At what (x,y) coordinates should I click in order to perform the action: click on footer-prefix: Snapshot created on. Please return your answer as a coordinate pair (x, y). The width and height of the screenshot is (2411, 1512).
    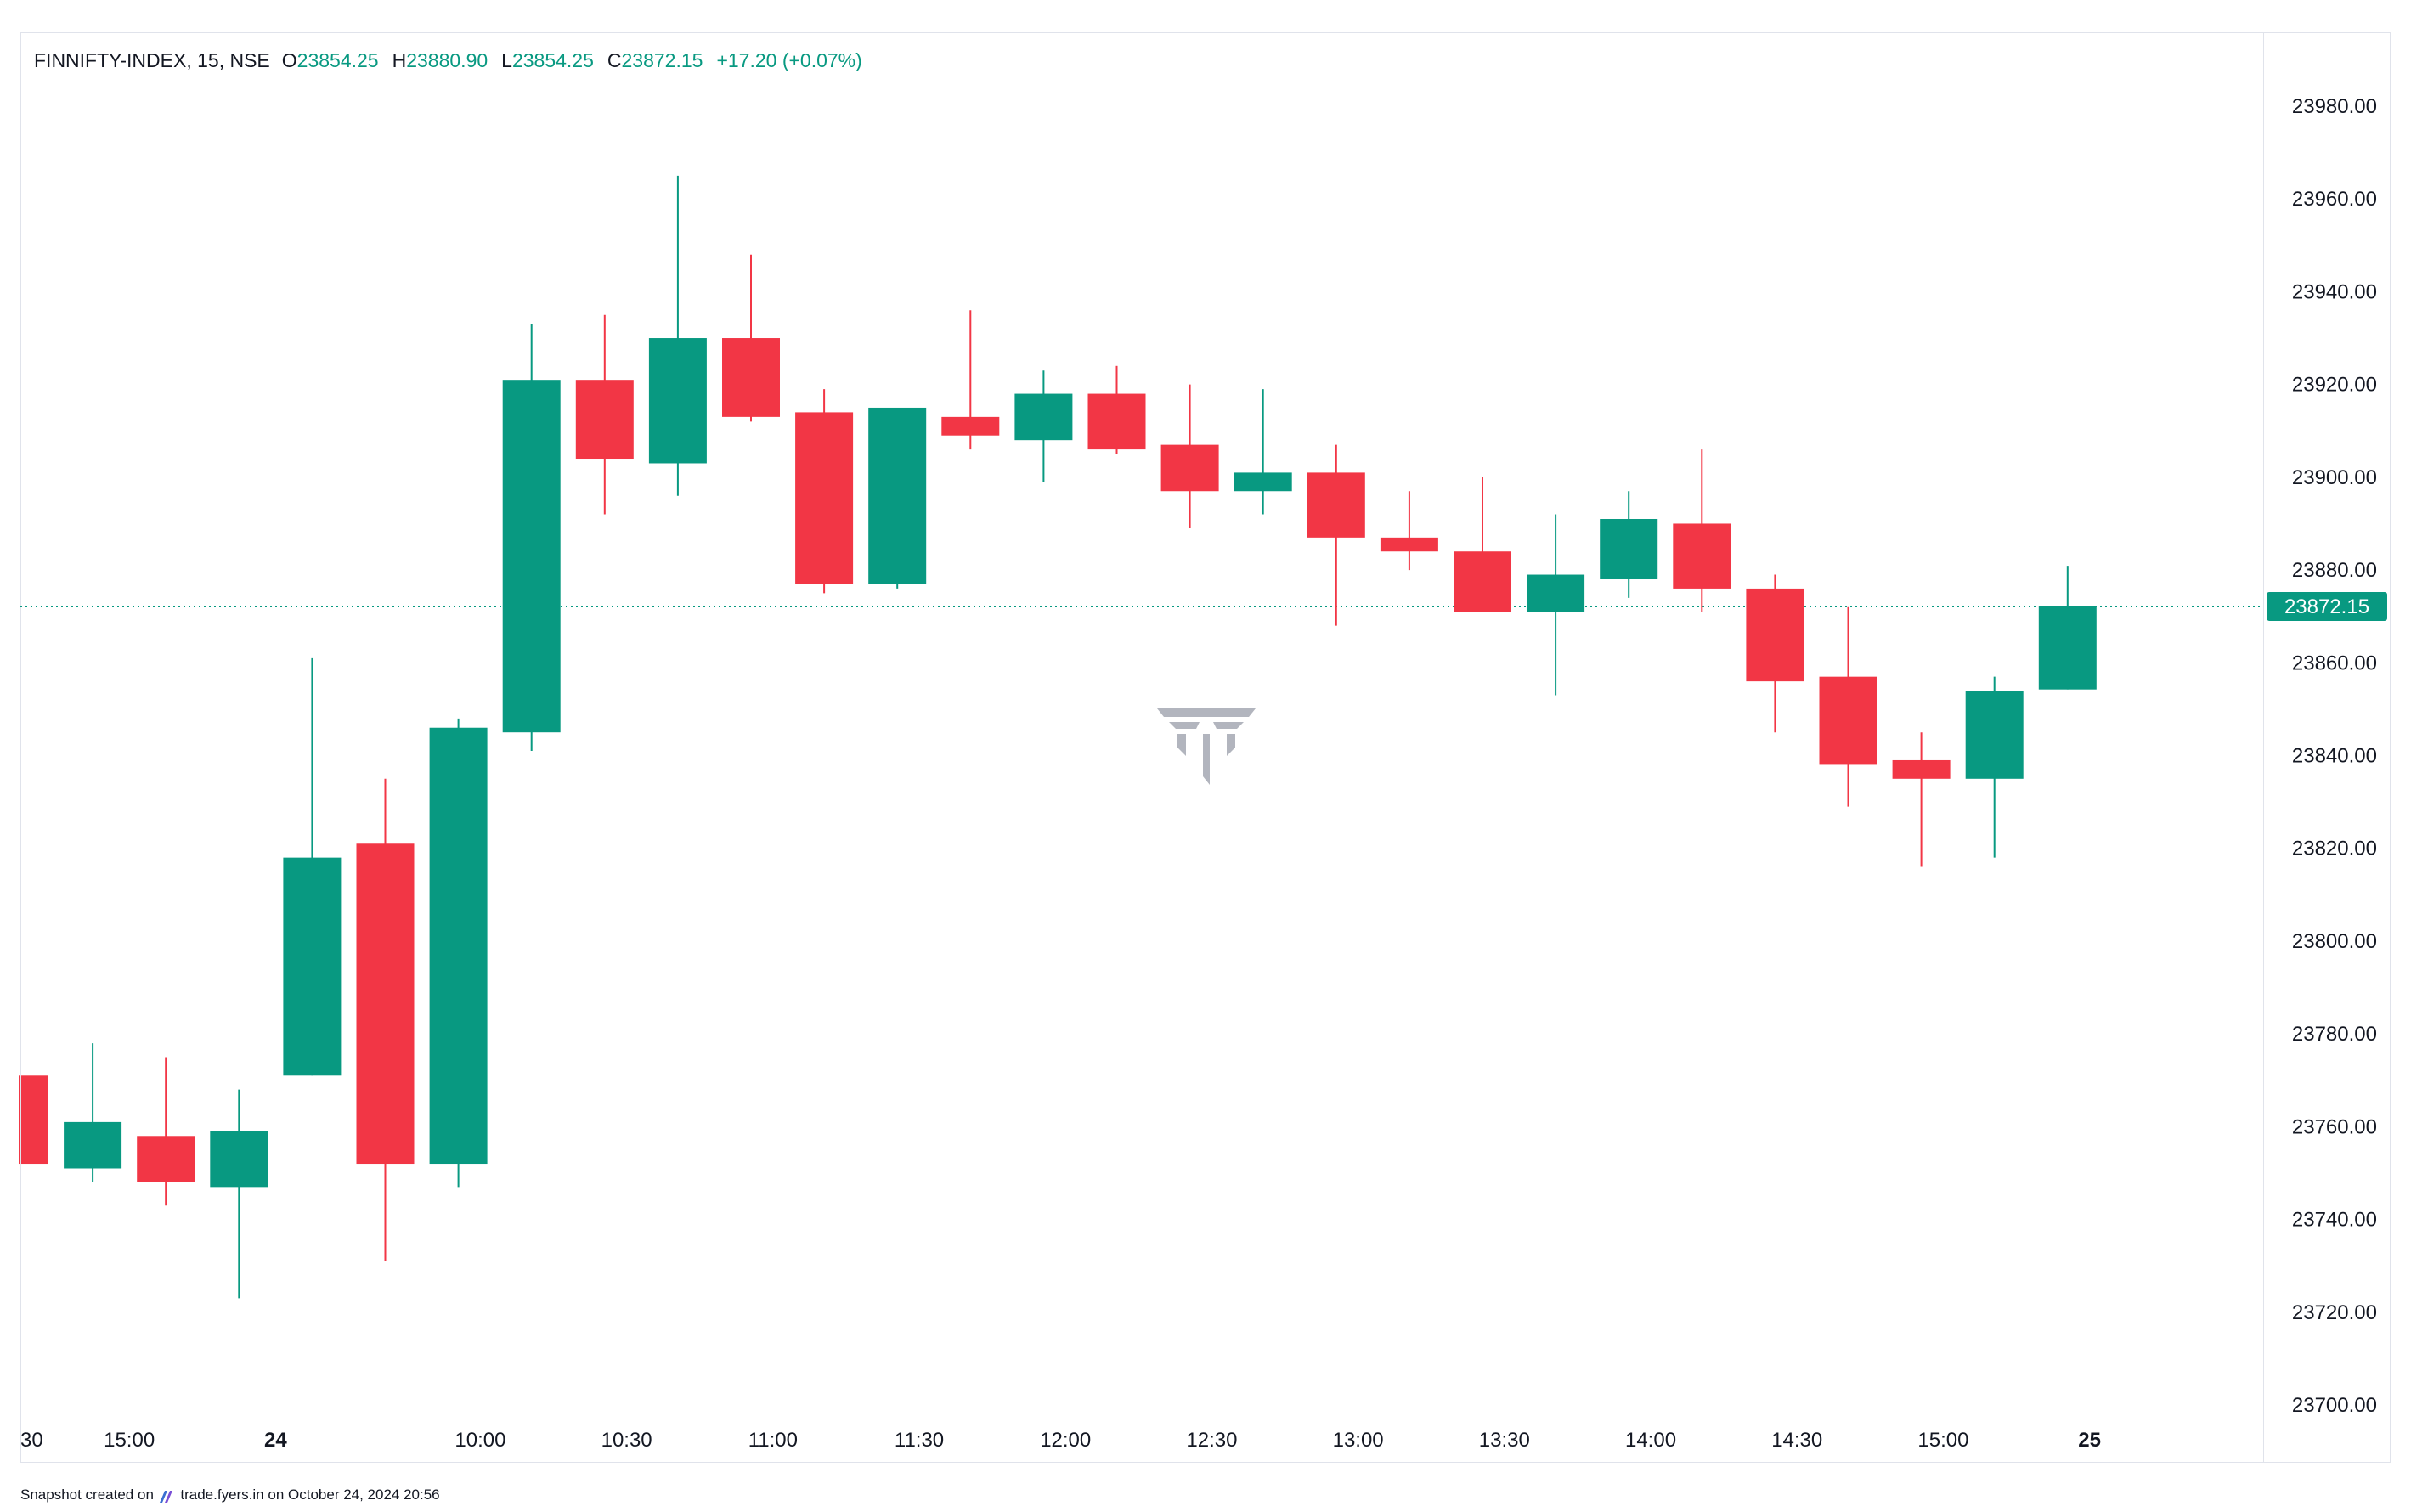
    Looking at the image, I should click on (87, 1495).